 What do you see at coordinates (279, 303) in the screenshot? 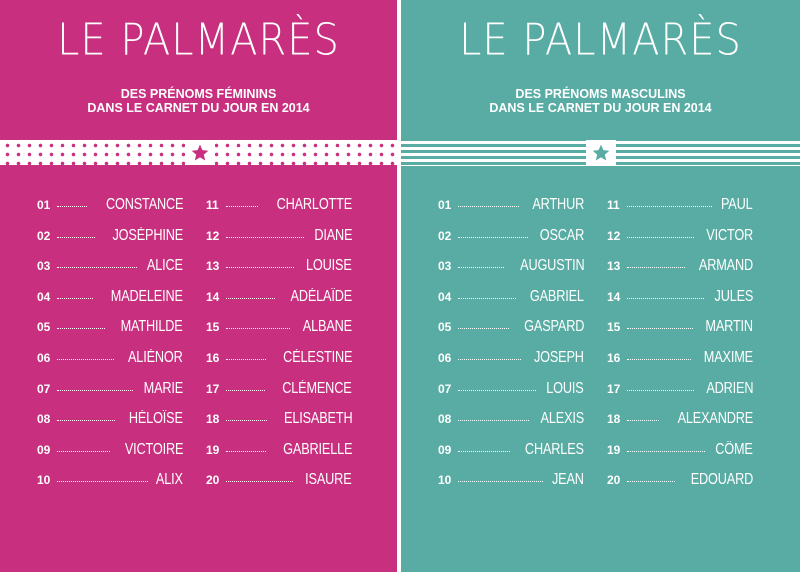
I see `list-item: 14 ADÉLAÏDE` at bounding box center [279, 303].